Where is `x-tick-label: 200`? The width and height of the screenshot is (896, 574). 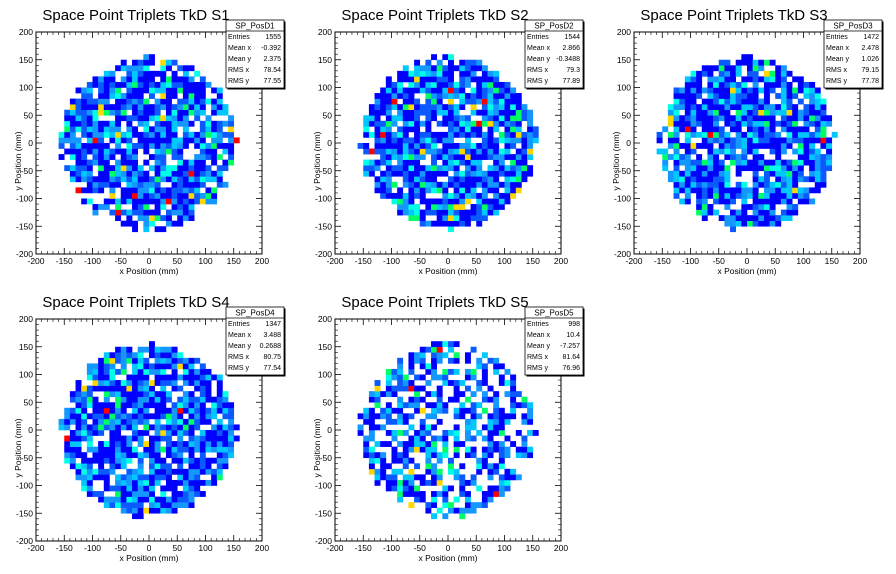 x-tick-label: 200 is located at coordinates (860, 261).